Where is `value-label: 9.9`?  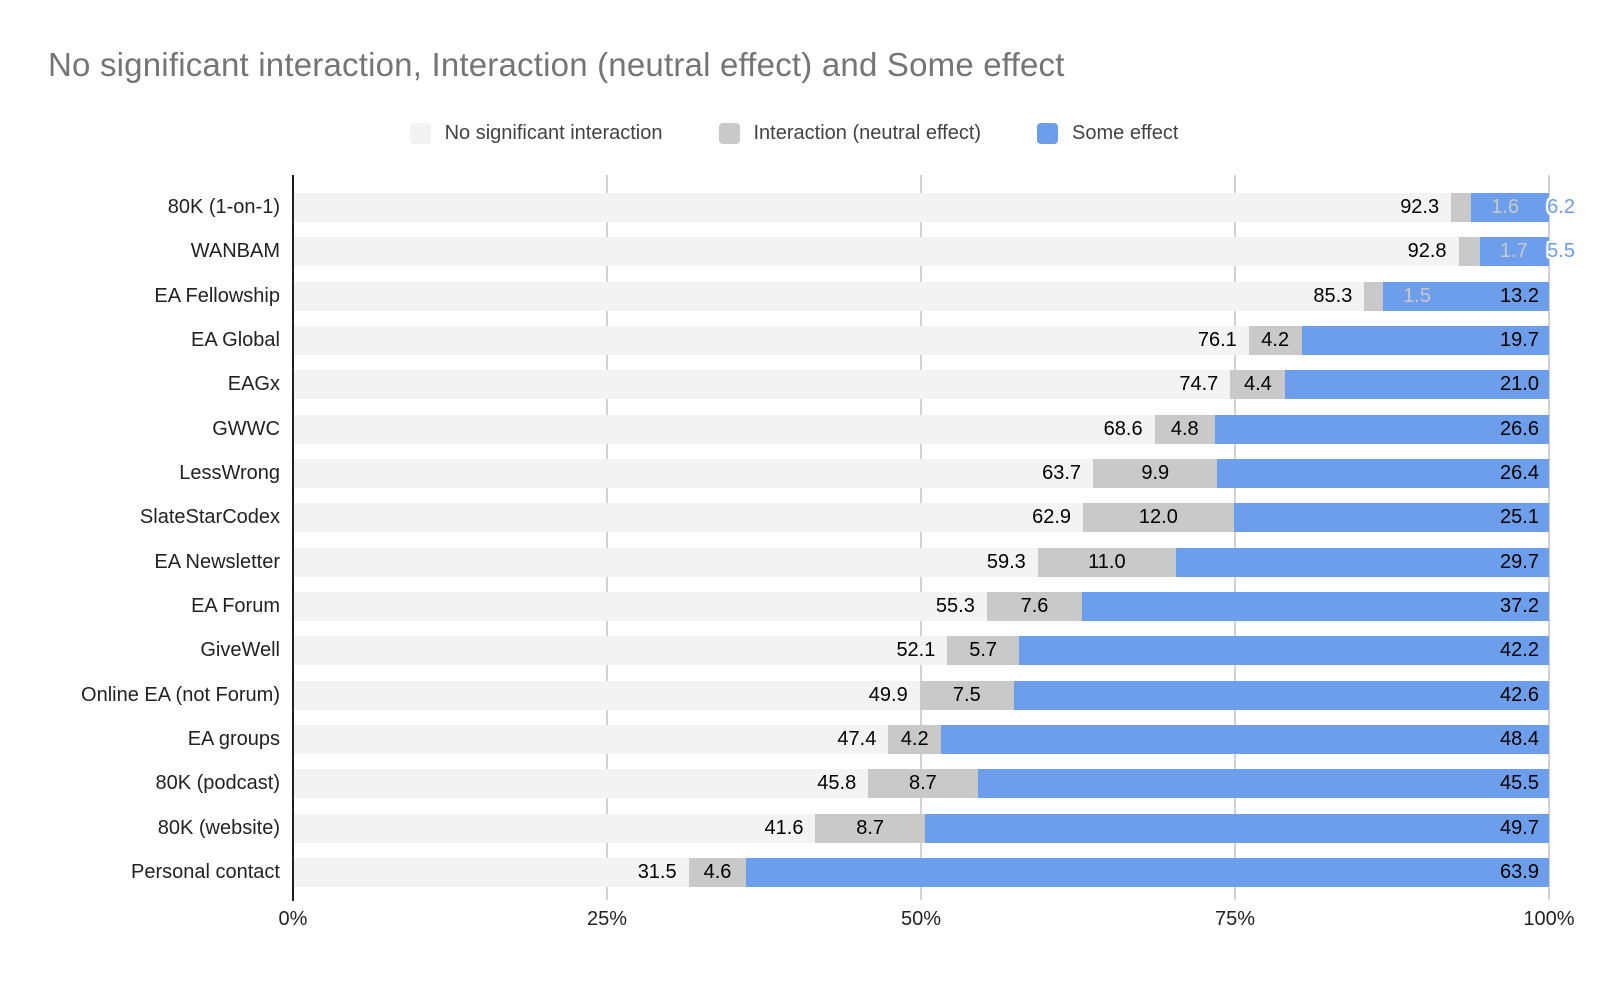 value-label: 9.9 is located at coordinates (1155, 472).